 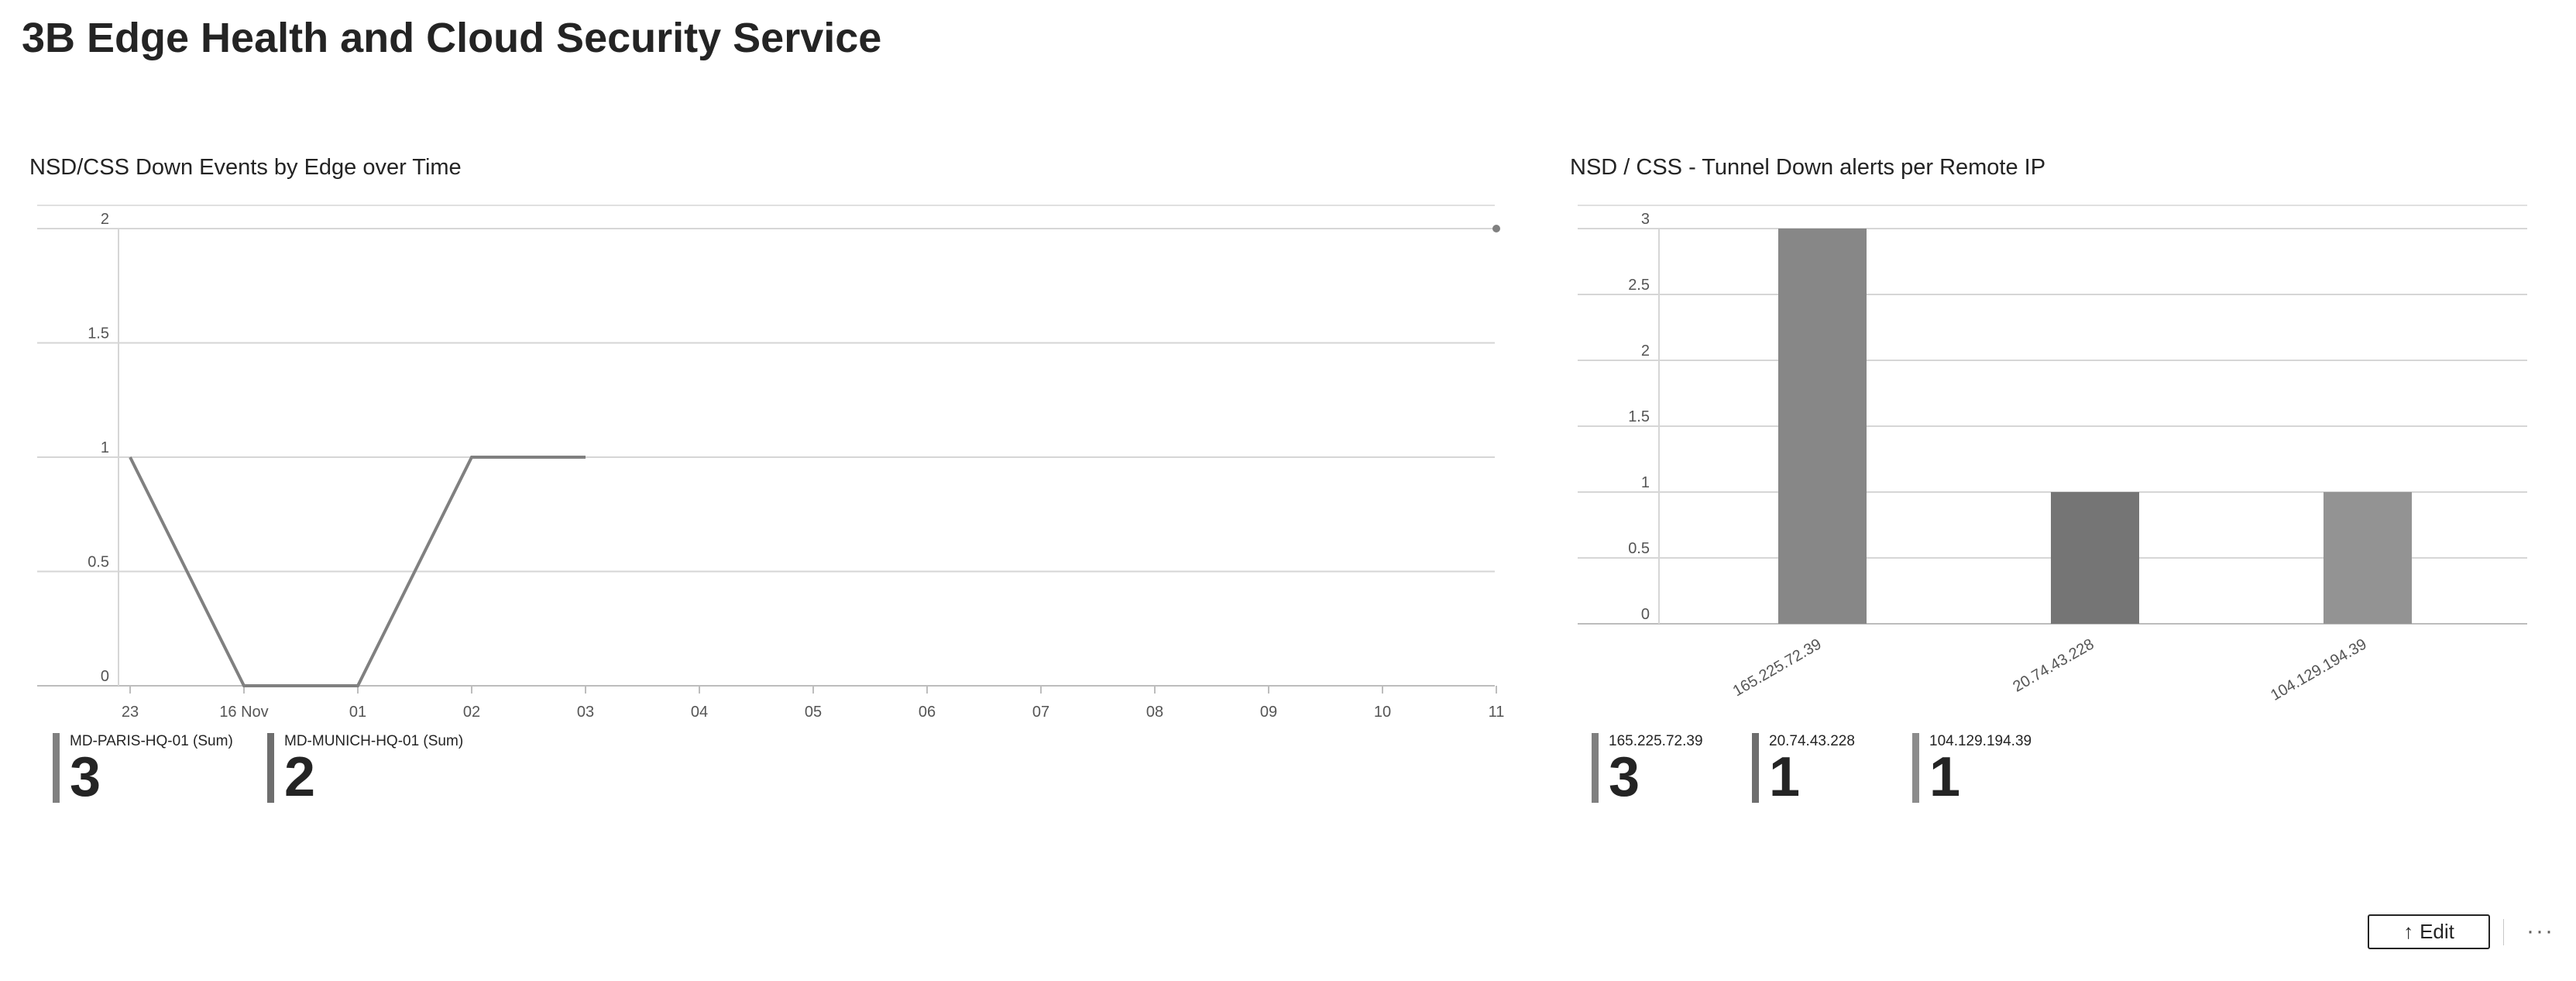 What do you see at coordinates (1624, 777) in the screenshot?
I see `legend-category-value: 3` at bounding box center [1624, 777].